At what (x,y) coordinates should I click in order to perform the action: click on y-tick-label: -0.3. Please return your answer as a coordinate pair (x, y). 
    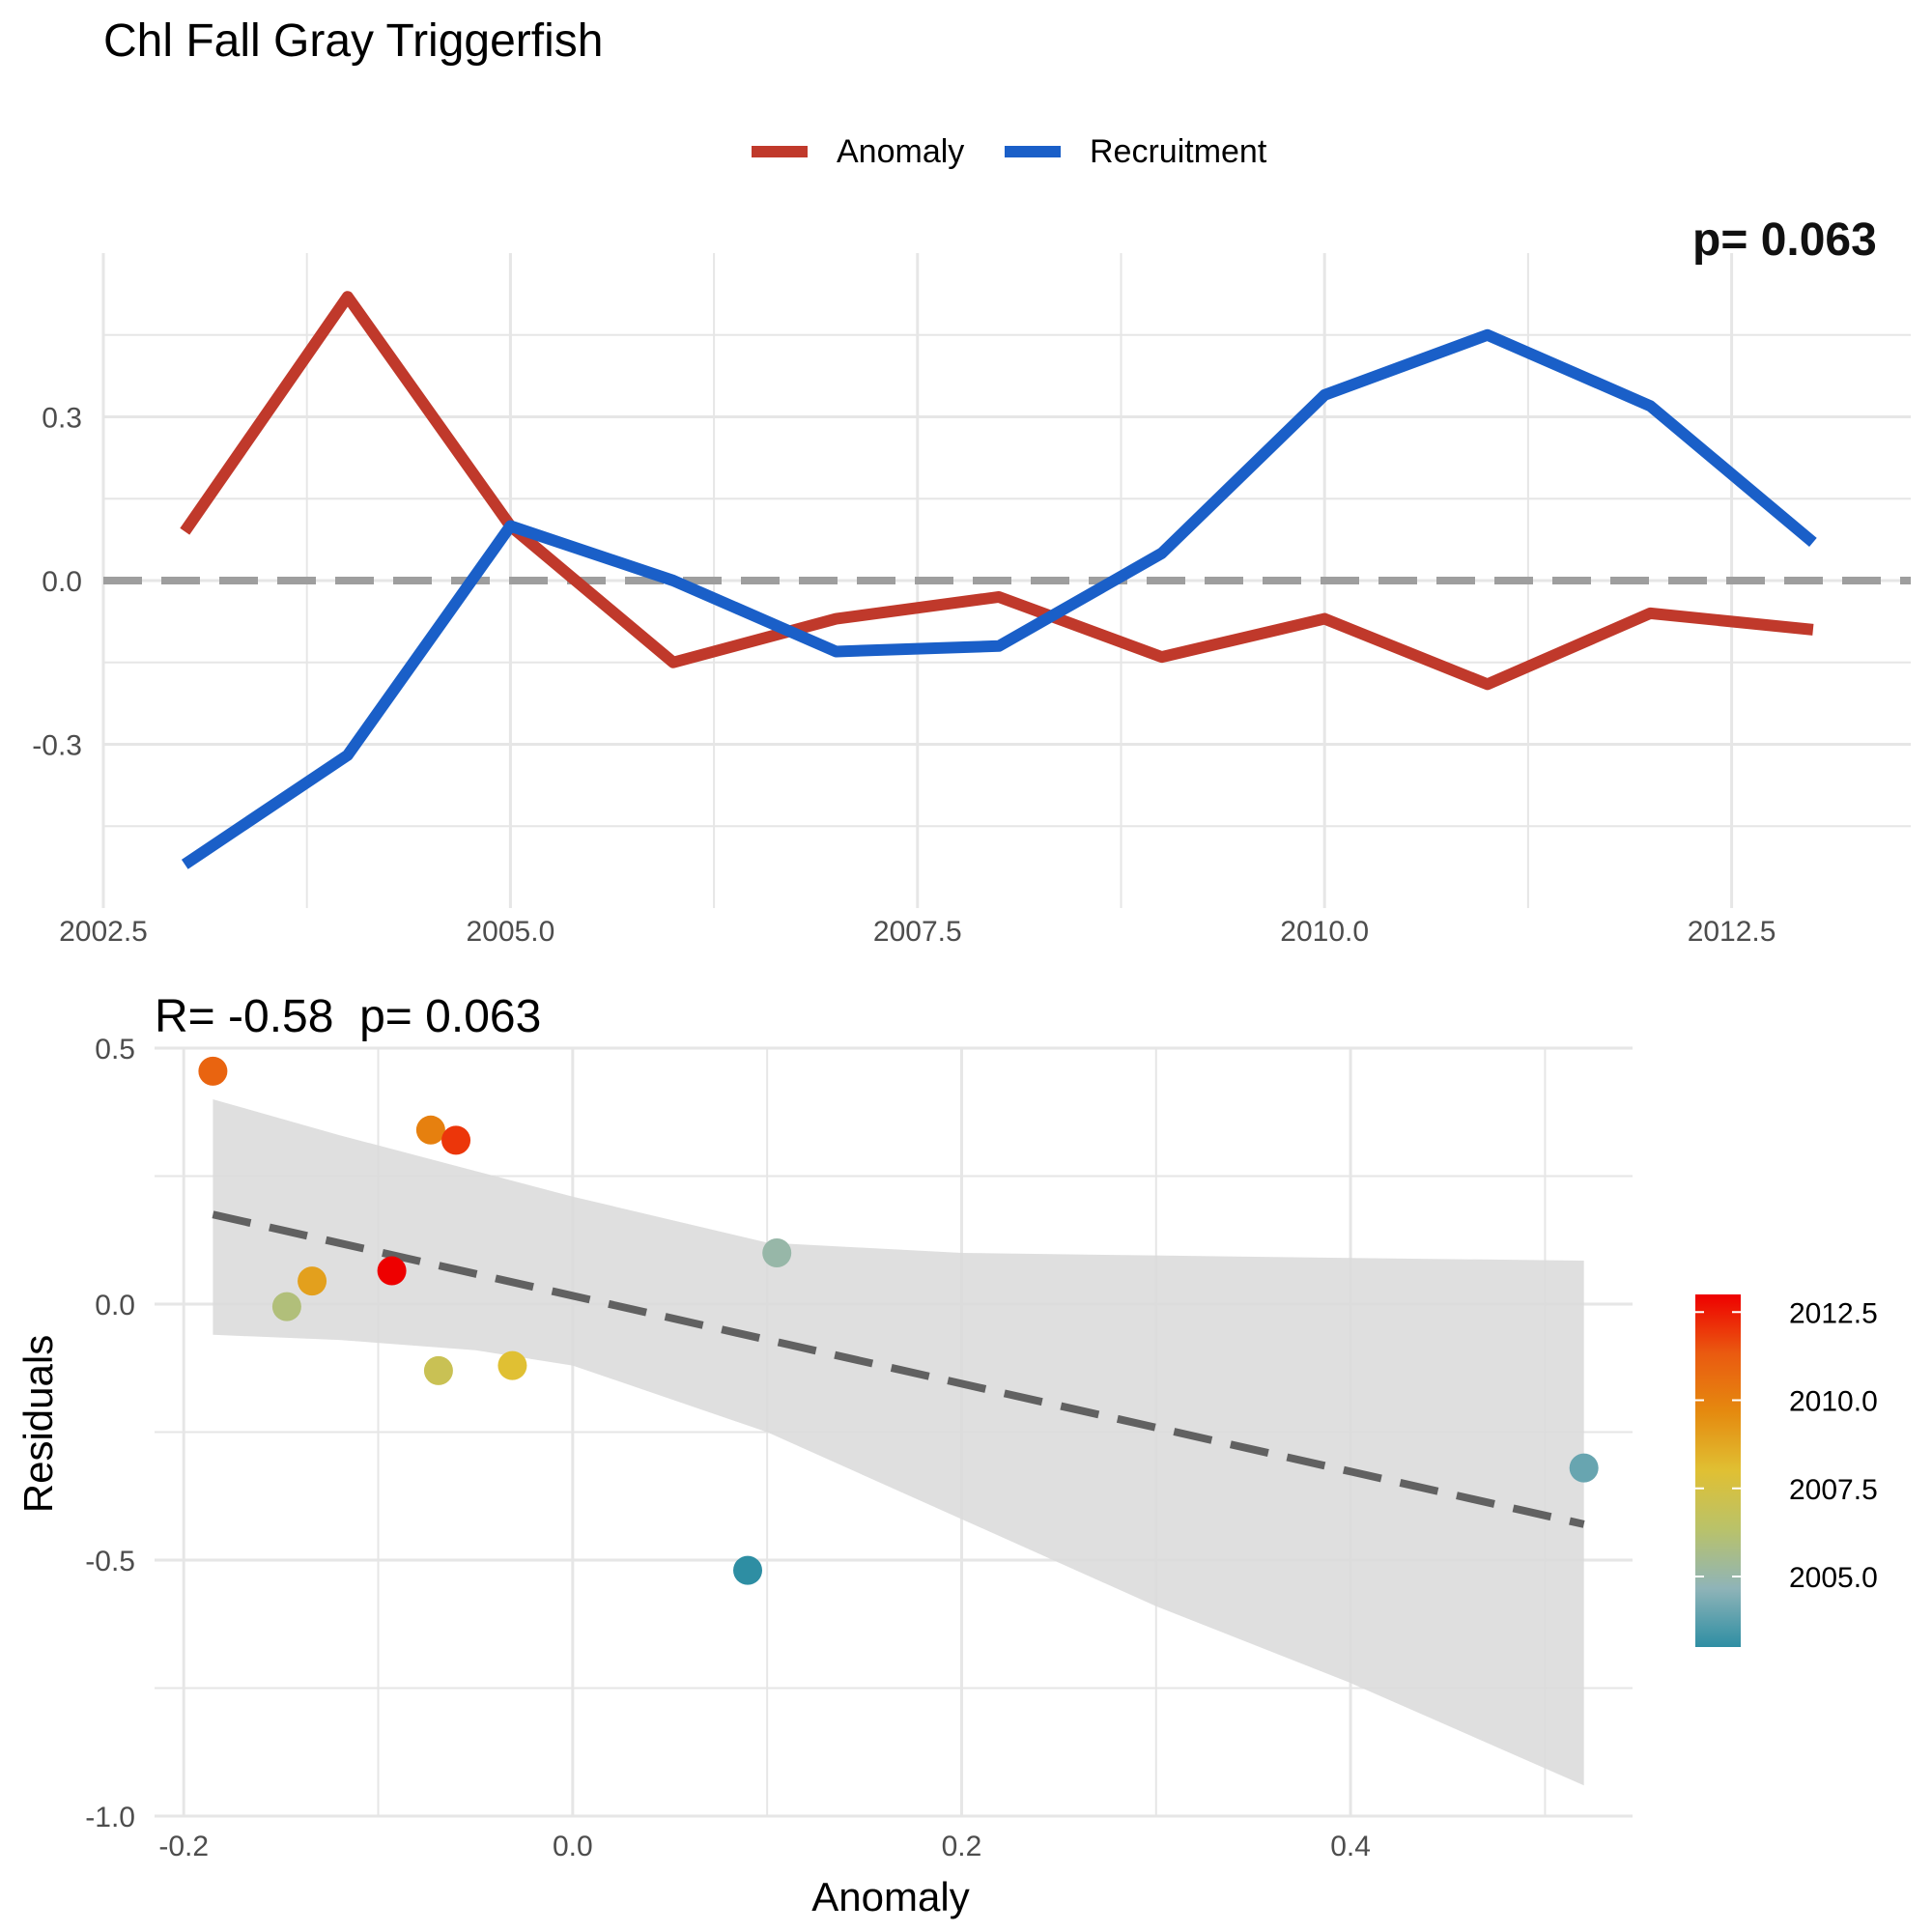
    Looking at the image, I should click on (57, 746).